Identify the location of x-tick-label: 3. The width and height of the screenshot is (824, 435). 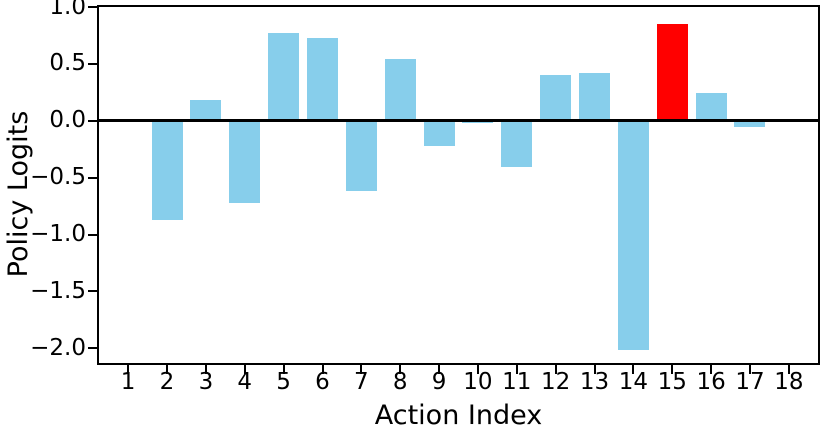
(206, 382).